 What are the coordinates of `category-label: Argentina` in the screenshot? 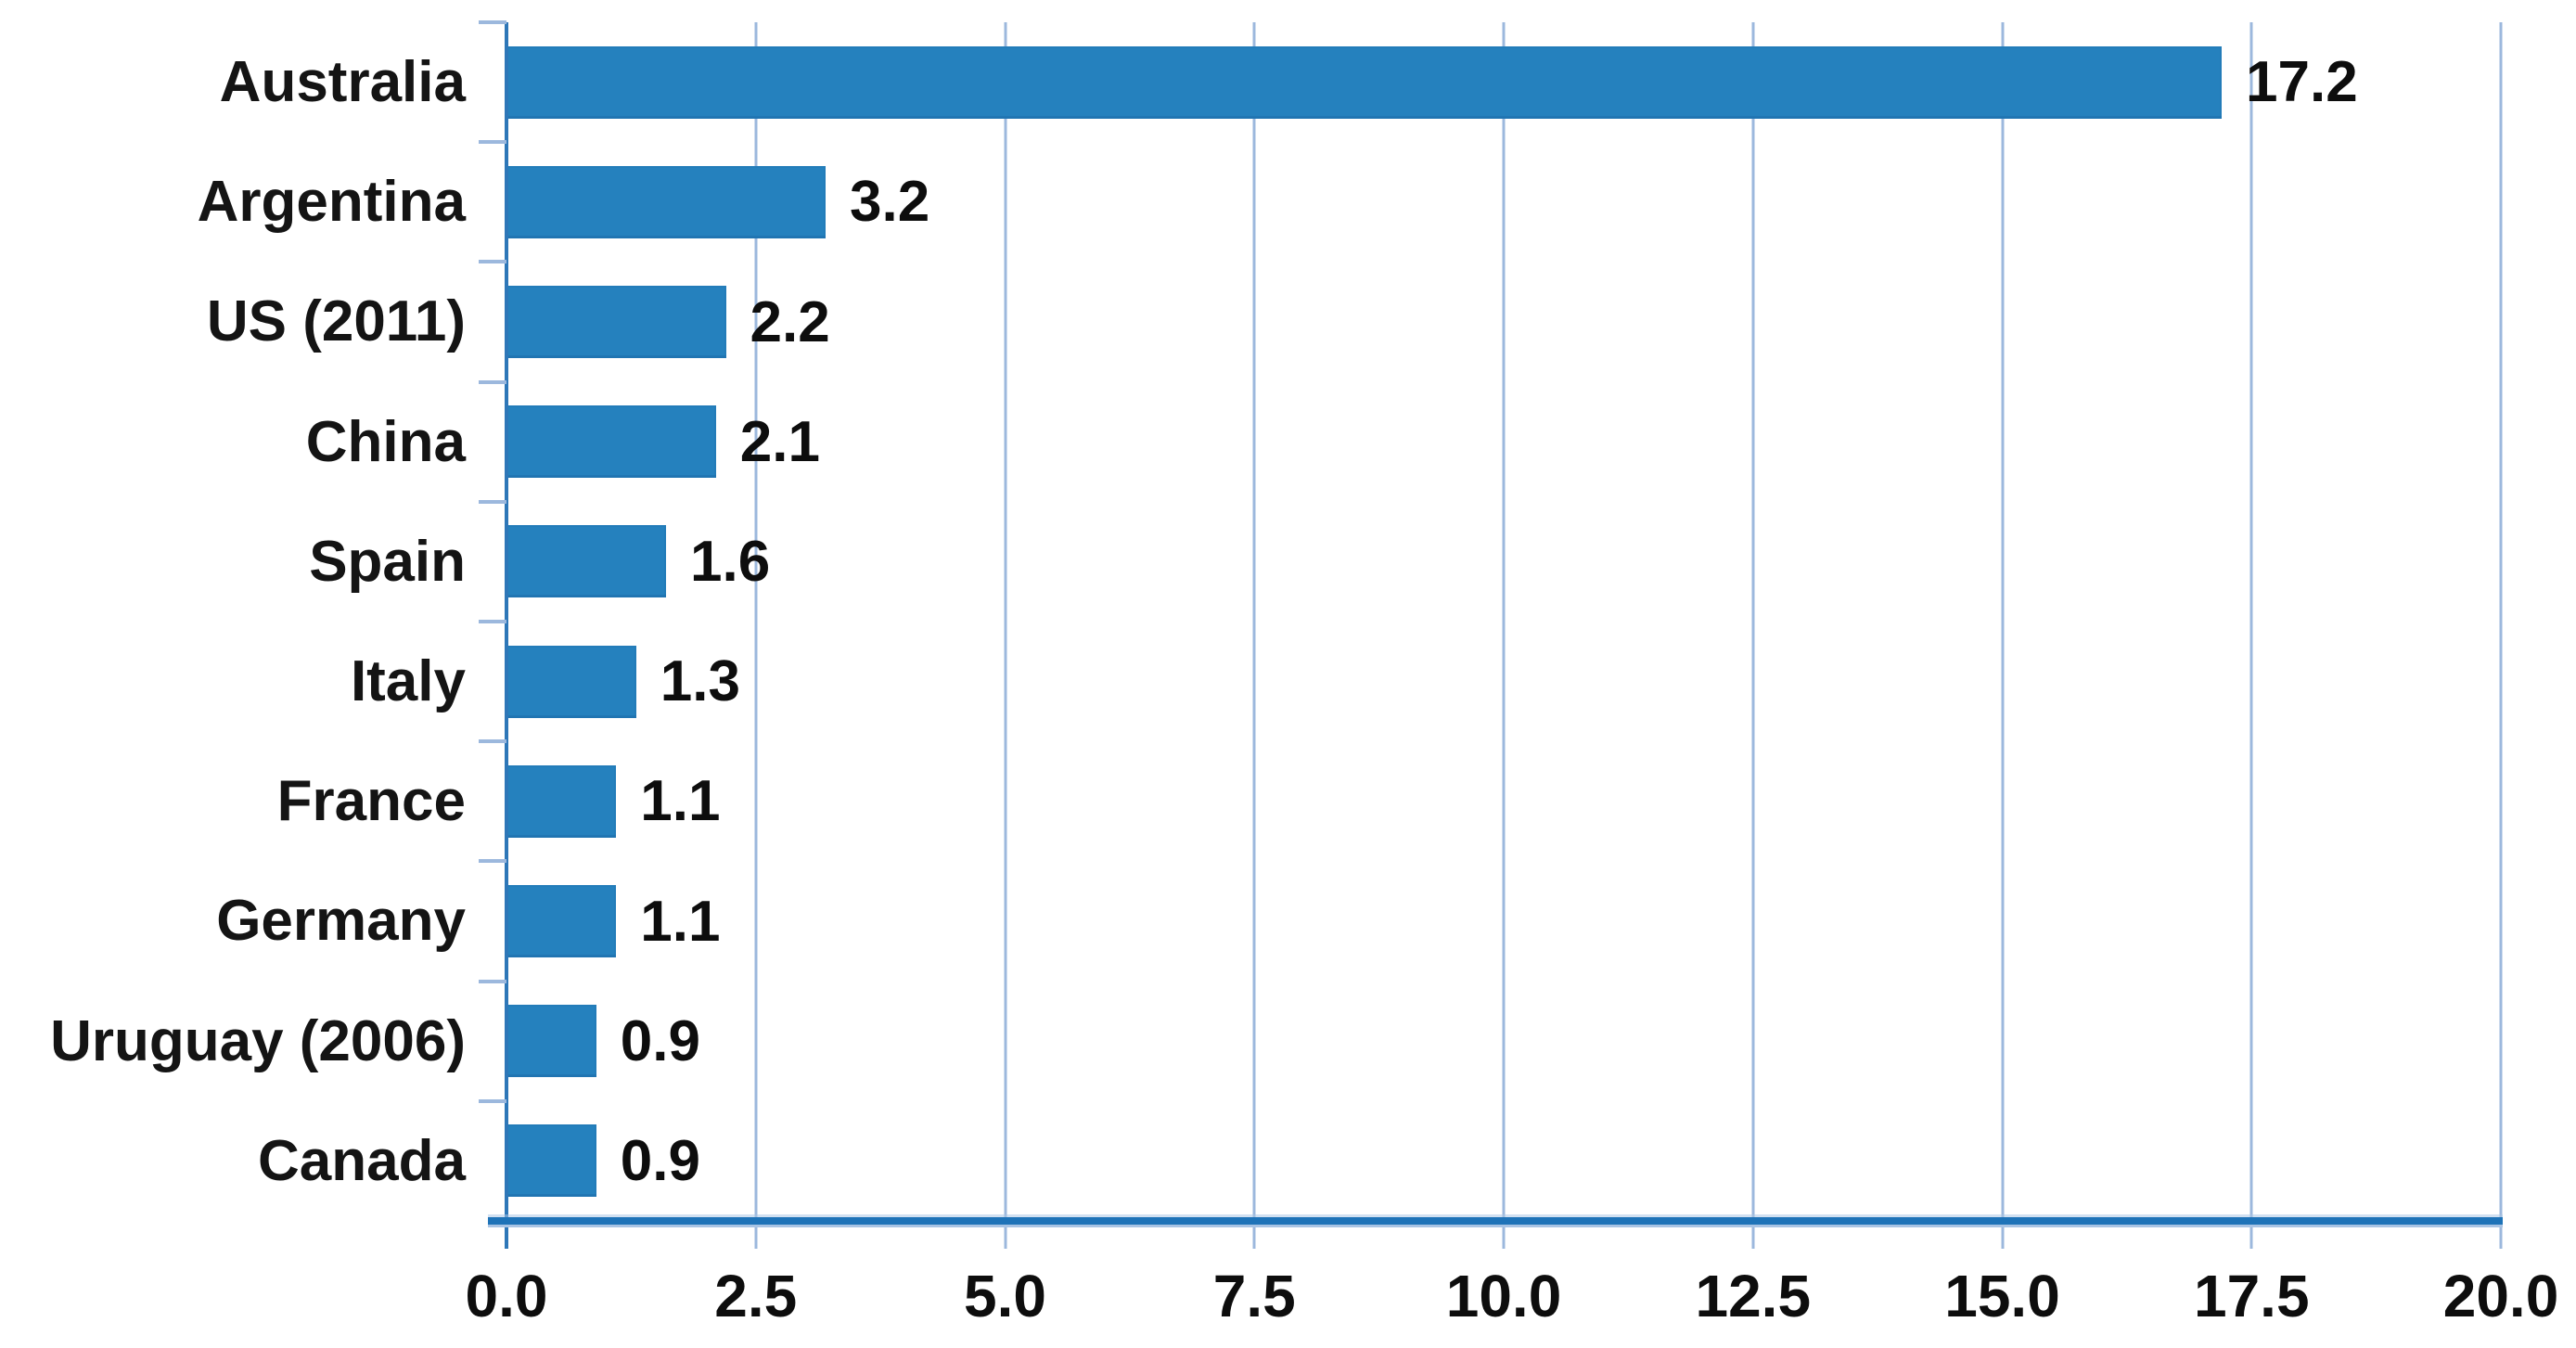 It's located at (331, 203).